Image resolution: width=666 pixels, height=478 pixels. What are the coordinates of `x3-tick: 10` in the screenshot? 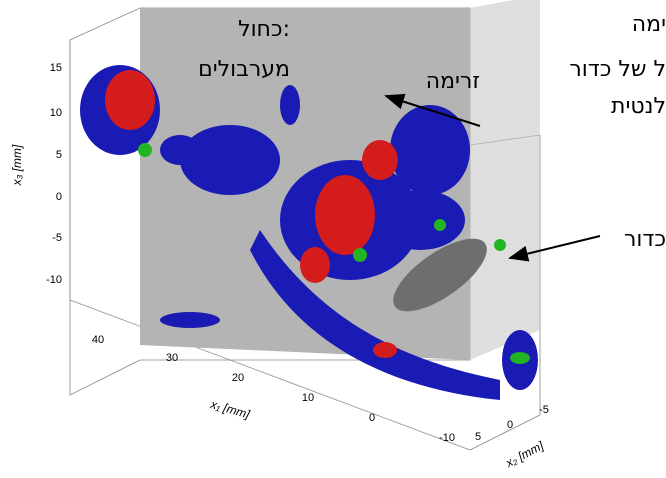 It's located at (56, 113).